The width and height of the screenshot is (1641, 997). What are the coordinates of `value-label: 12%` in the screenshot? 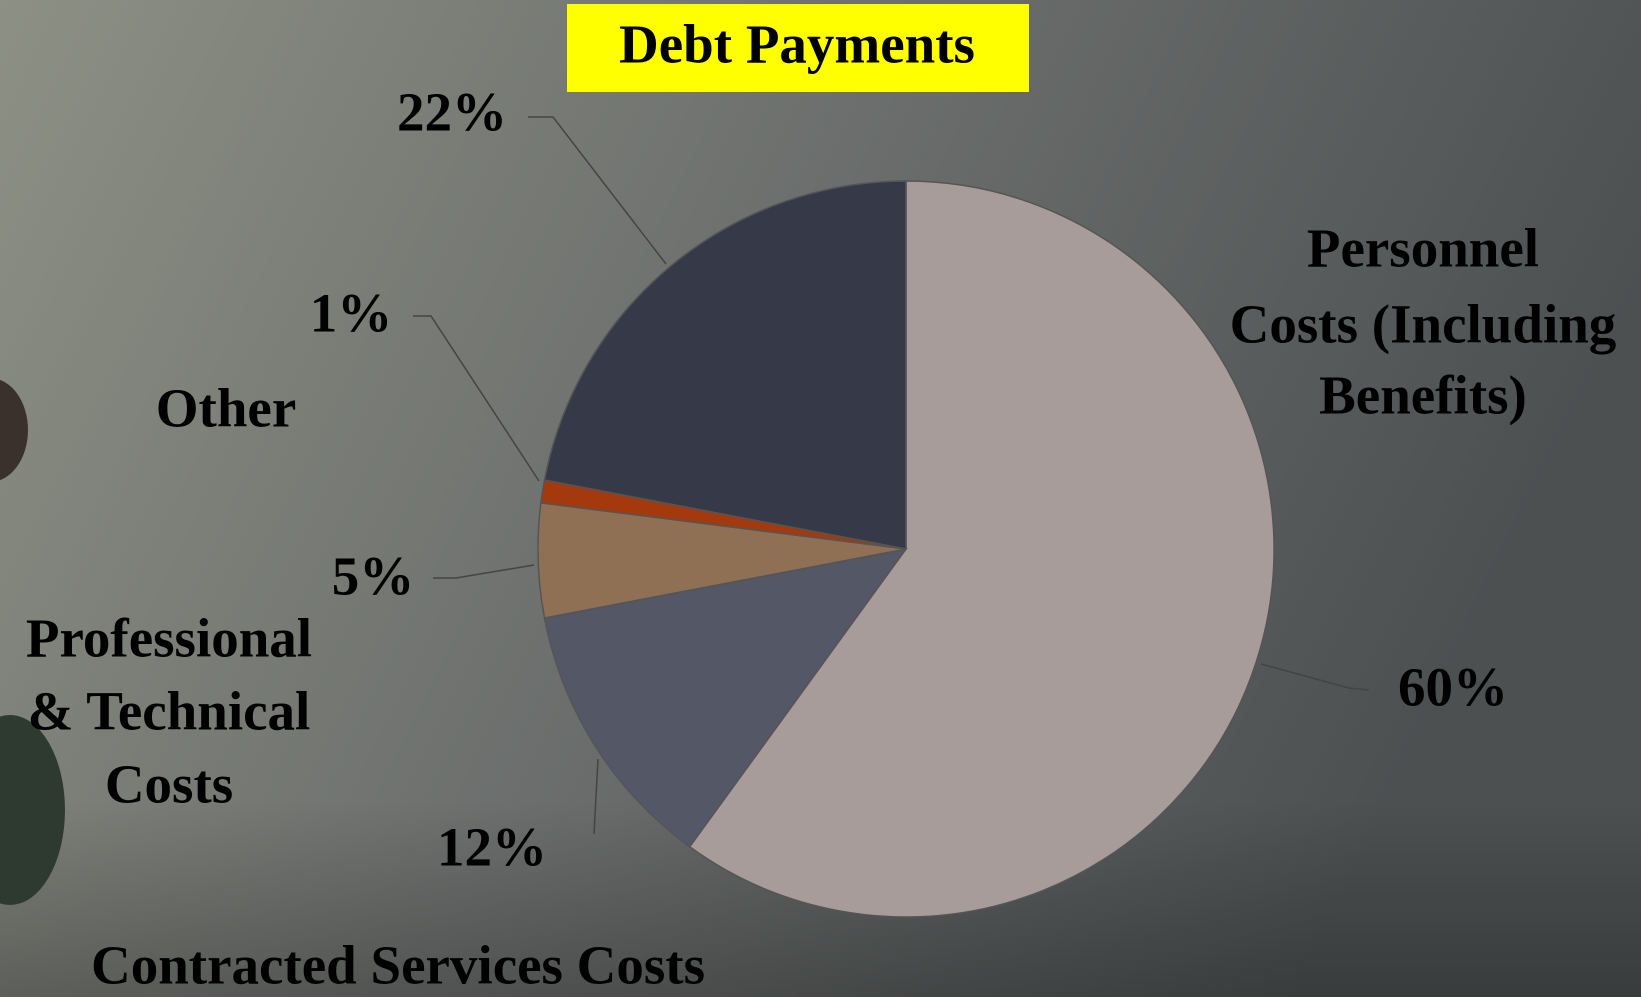 It's located at (492, 847).